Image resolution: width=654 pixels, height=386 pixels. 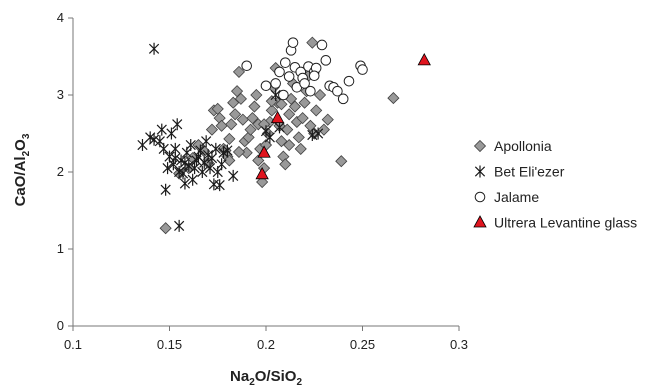 I want to click on x-title-mid: O/SiO, so click(x=276, y=376).